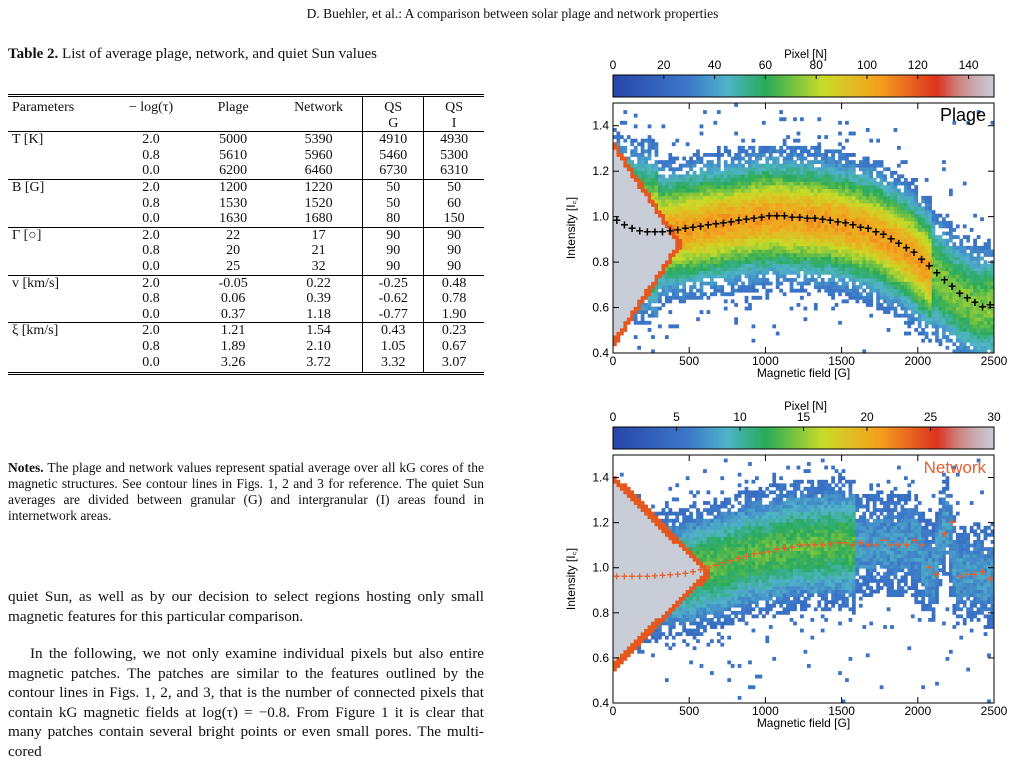  Describe the element at coordinates (233, 266) in the screenshot. I see `table-cell: 25` at that location.